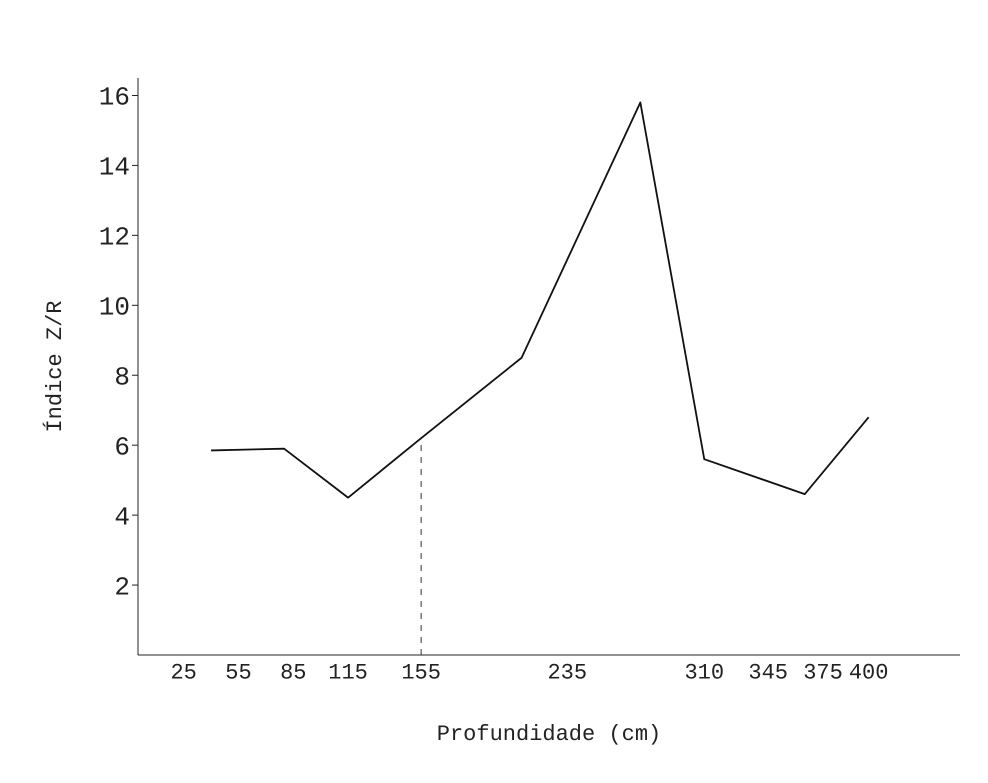 Image resolution: width=988 pixels, height=783 pixels. I want to click on x-tick-label: 375, so click(823, 673).